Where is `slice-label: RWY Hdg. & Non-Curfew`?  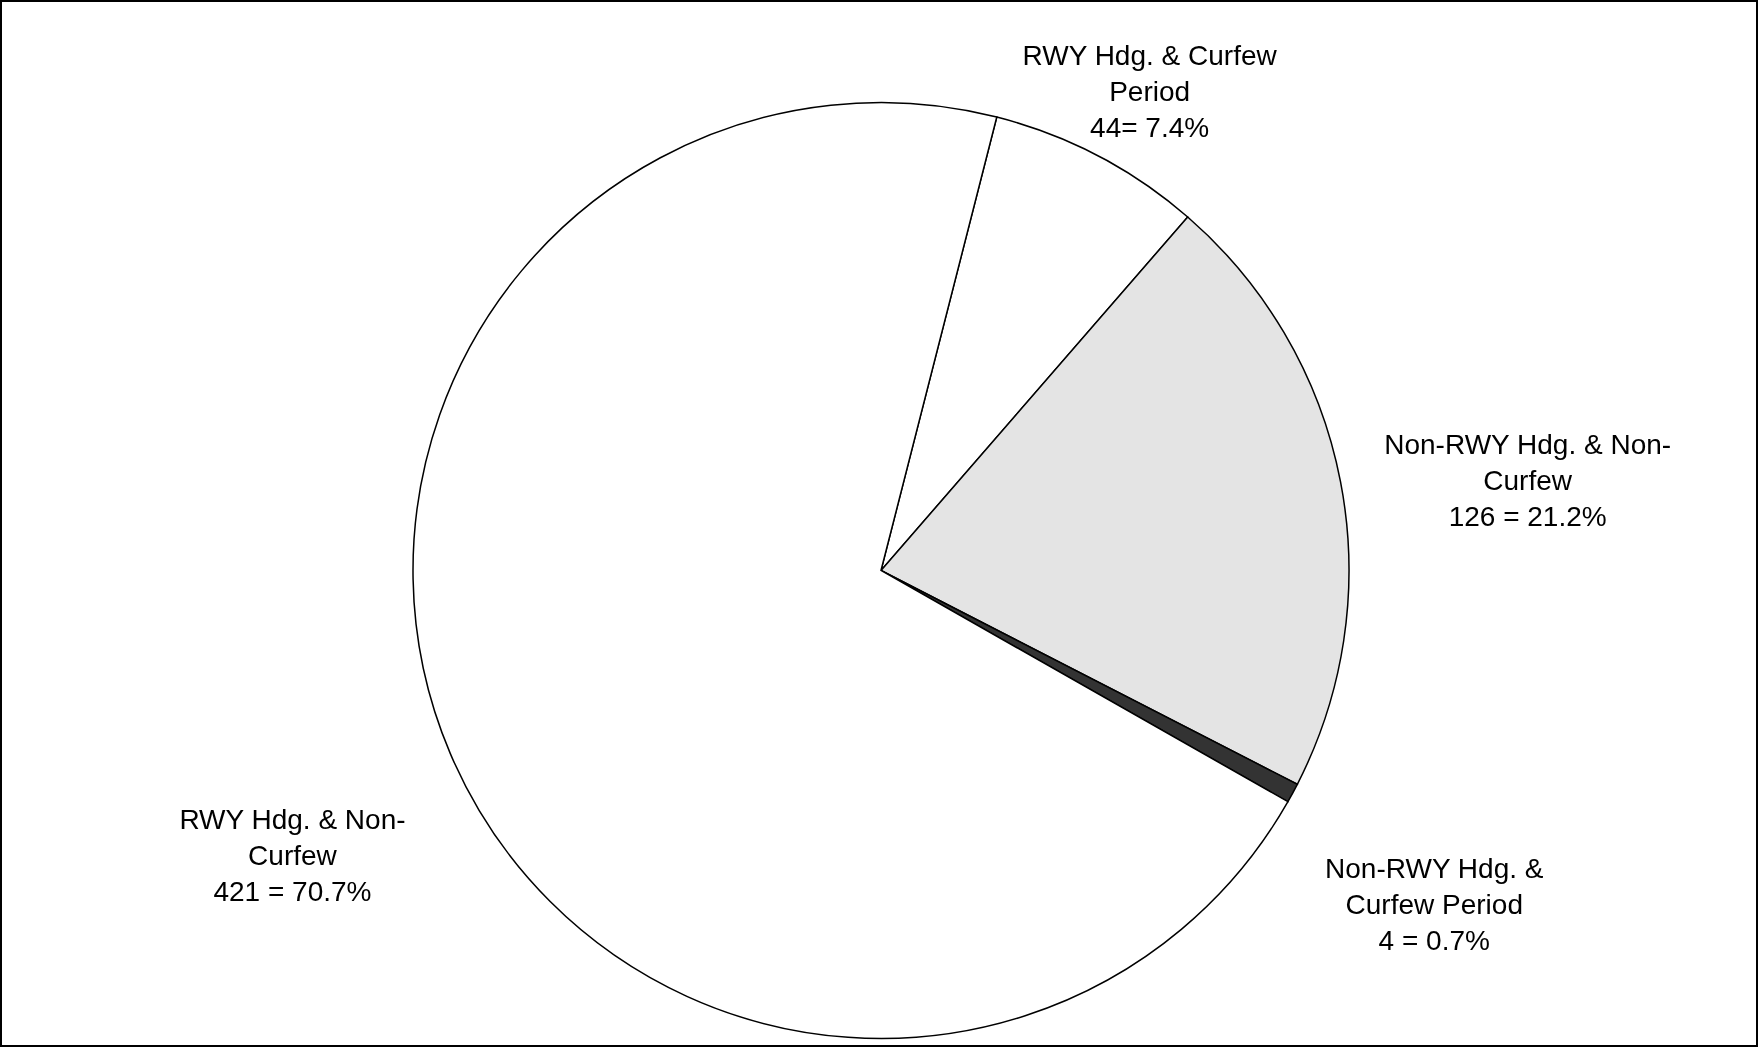 slice-label: RWY Hdg. & Non-Curfew is located at coordinates (292, 837).